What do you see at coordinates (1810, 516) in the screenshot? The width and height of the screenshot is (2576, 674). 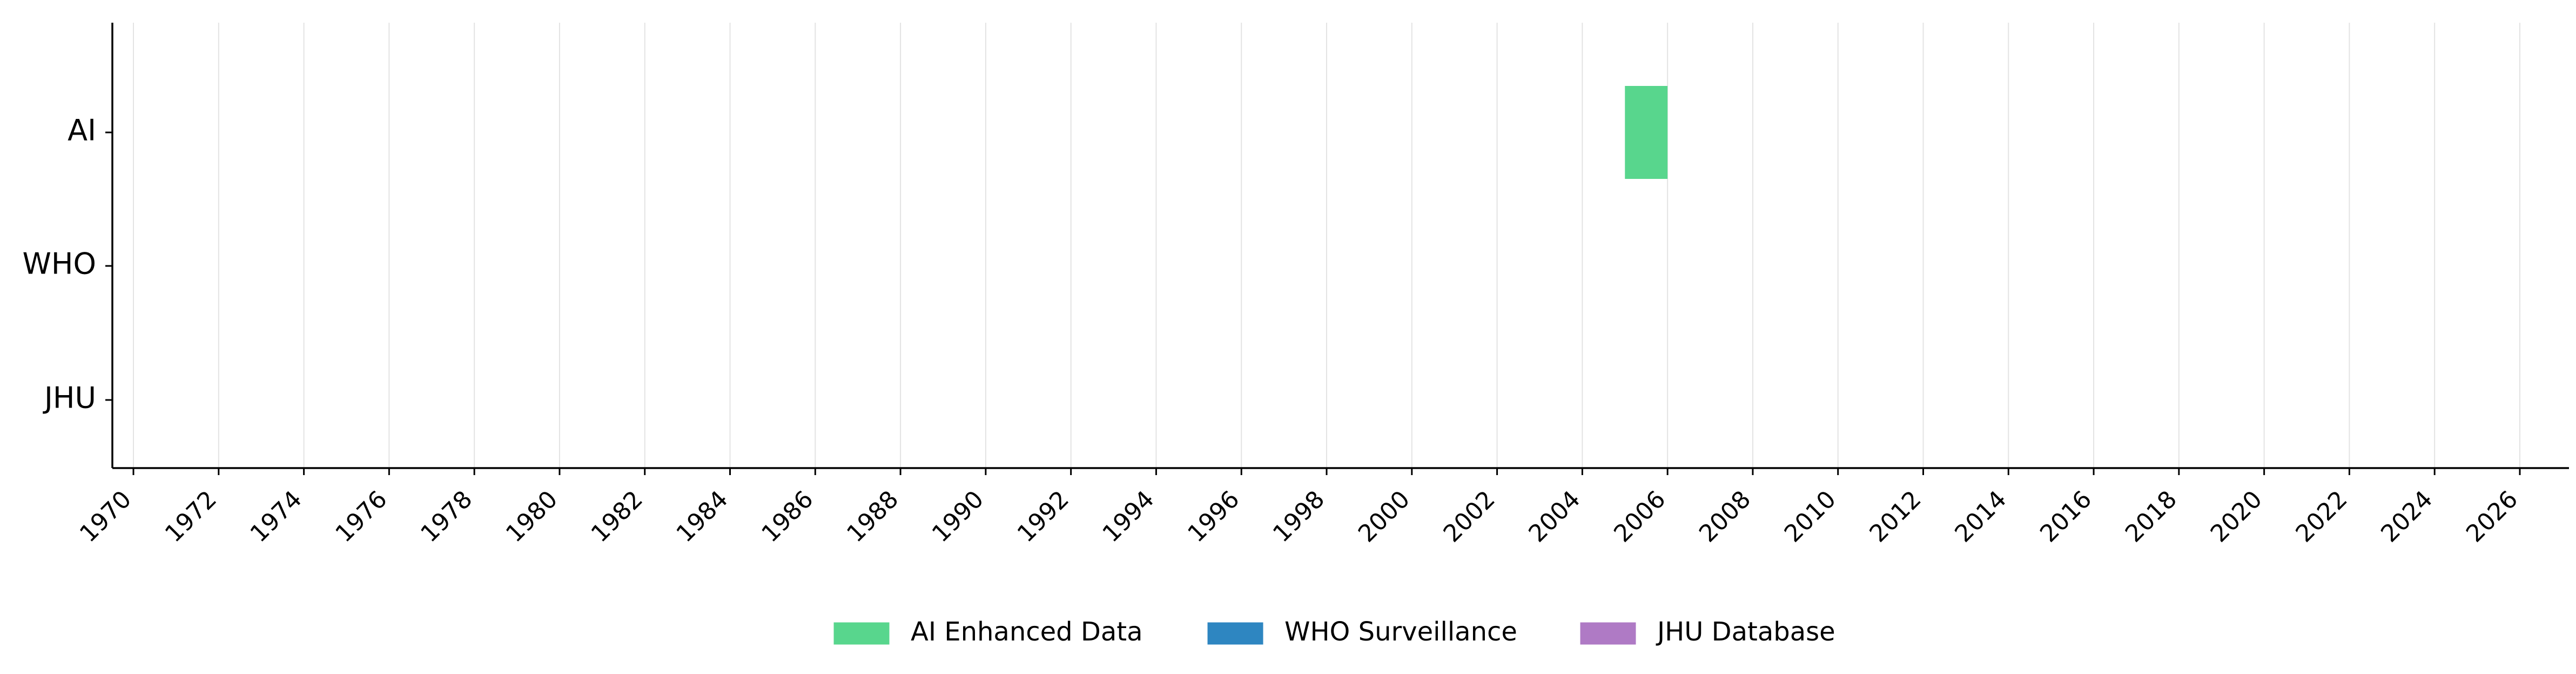 I see `x-tick-label: 2010` at bounding box center [1810, 516].